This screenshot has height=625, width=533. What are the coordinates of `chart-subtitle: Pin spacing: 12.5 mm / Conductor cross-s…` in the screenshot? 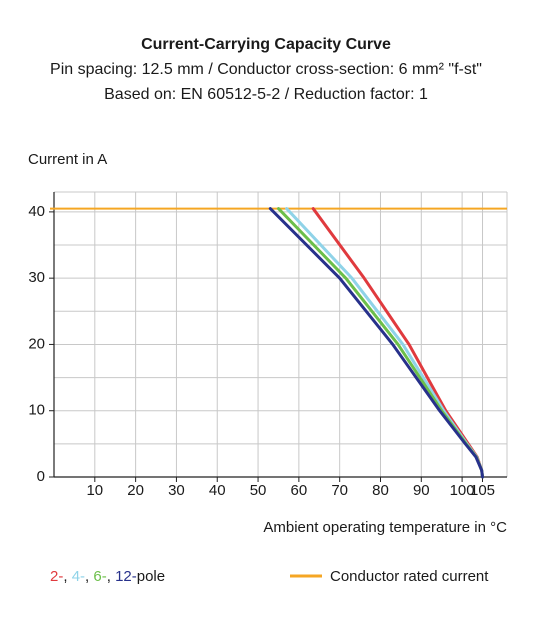 It's located at (266, 69).